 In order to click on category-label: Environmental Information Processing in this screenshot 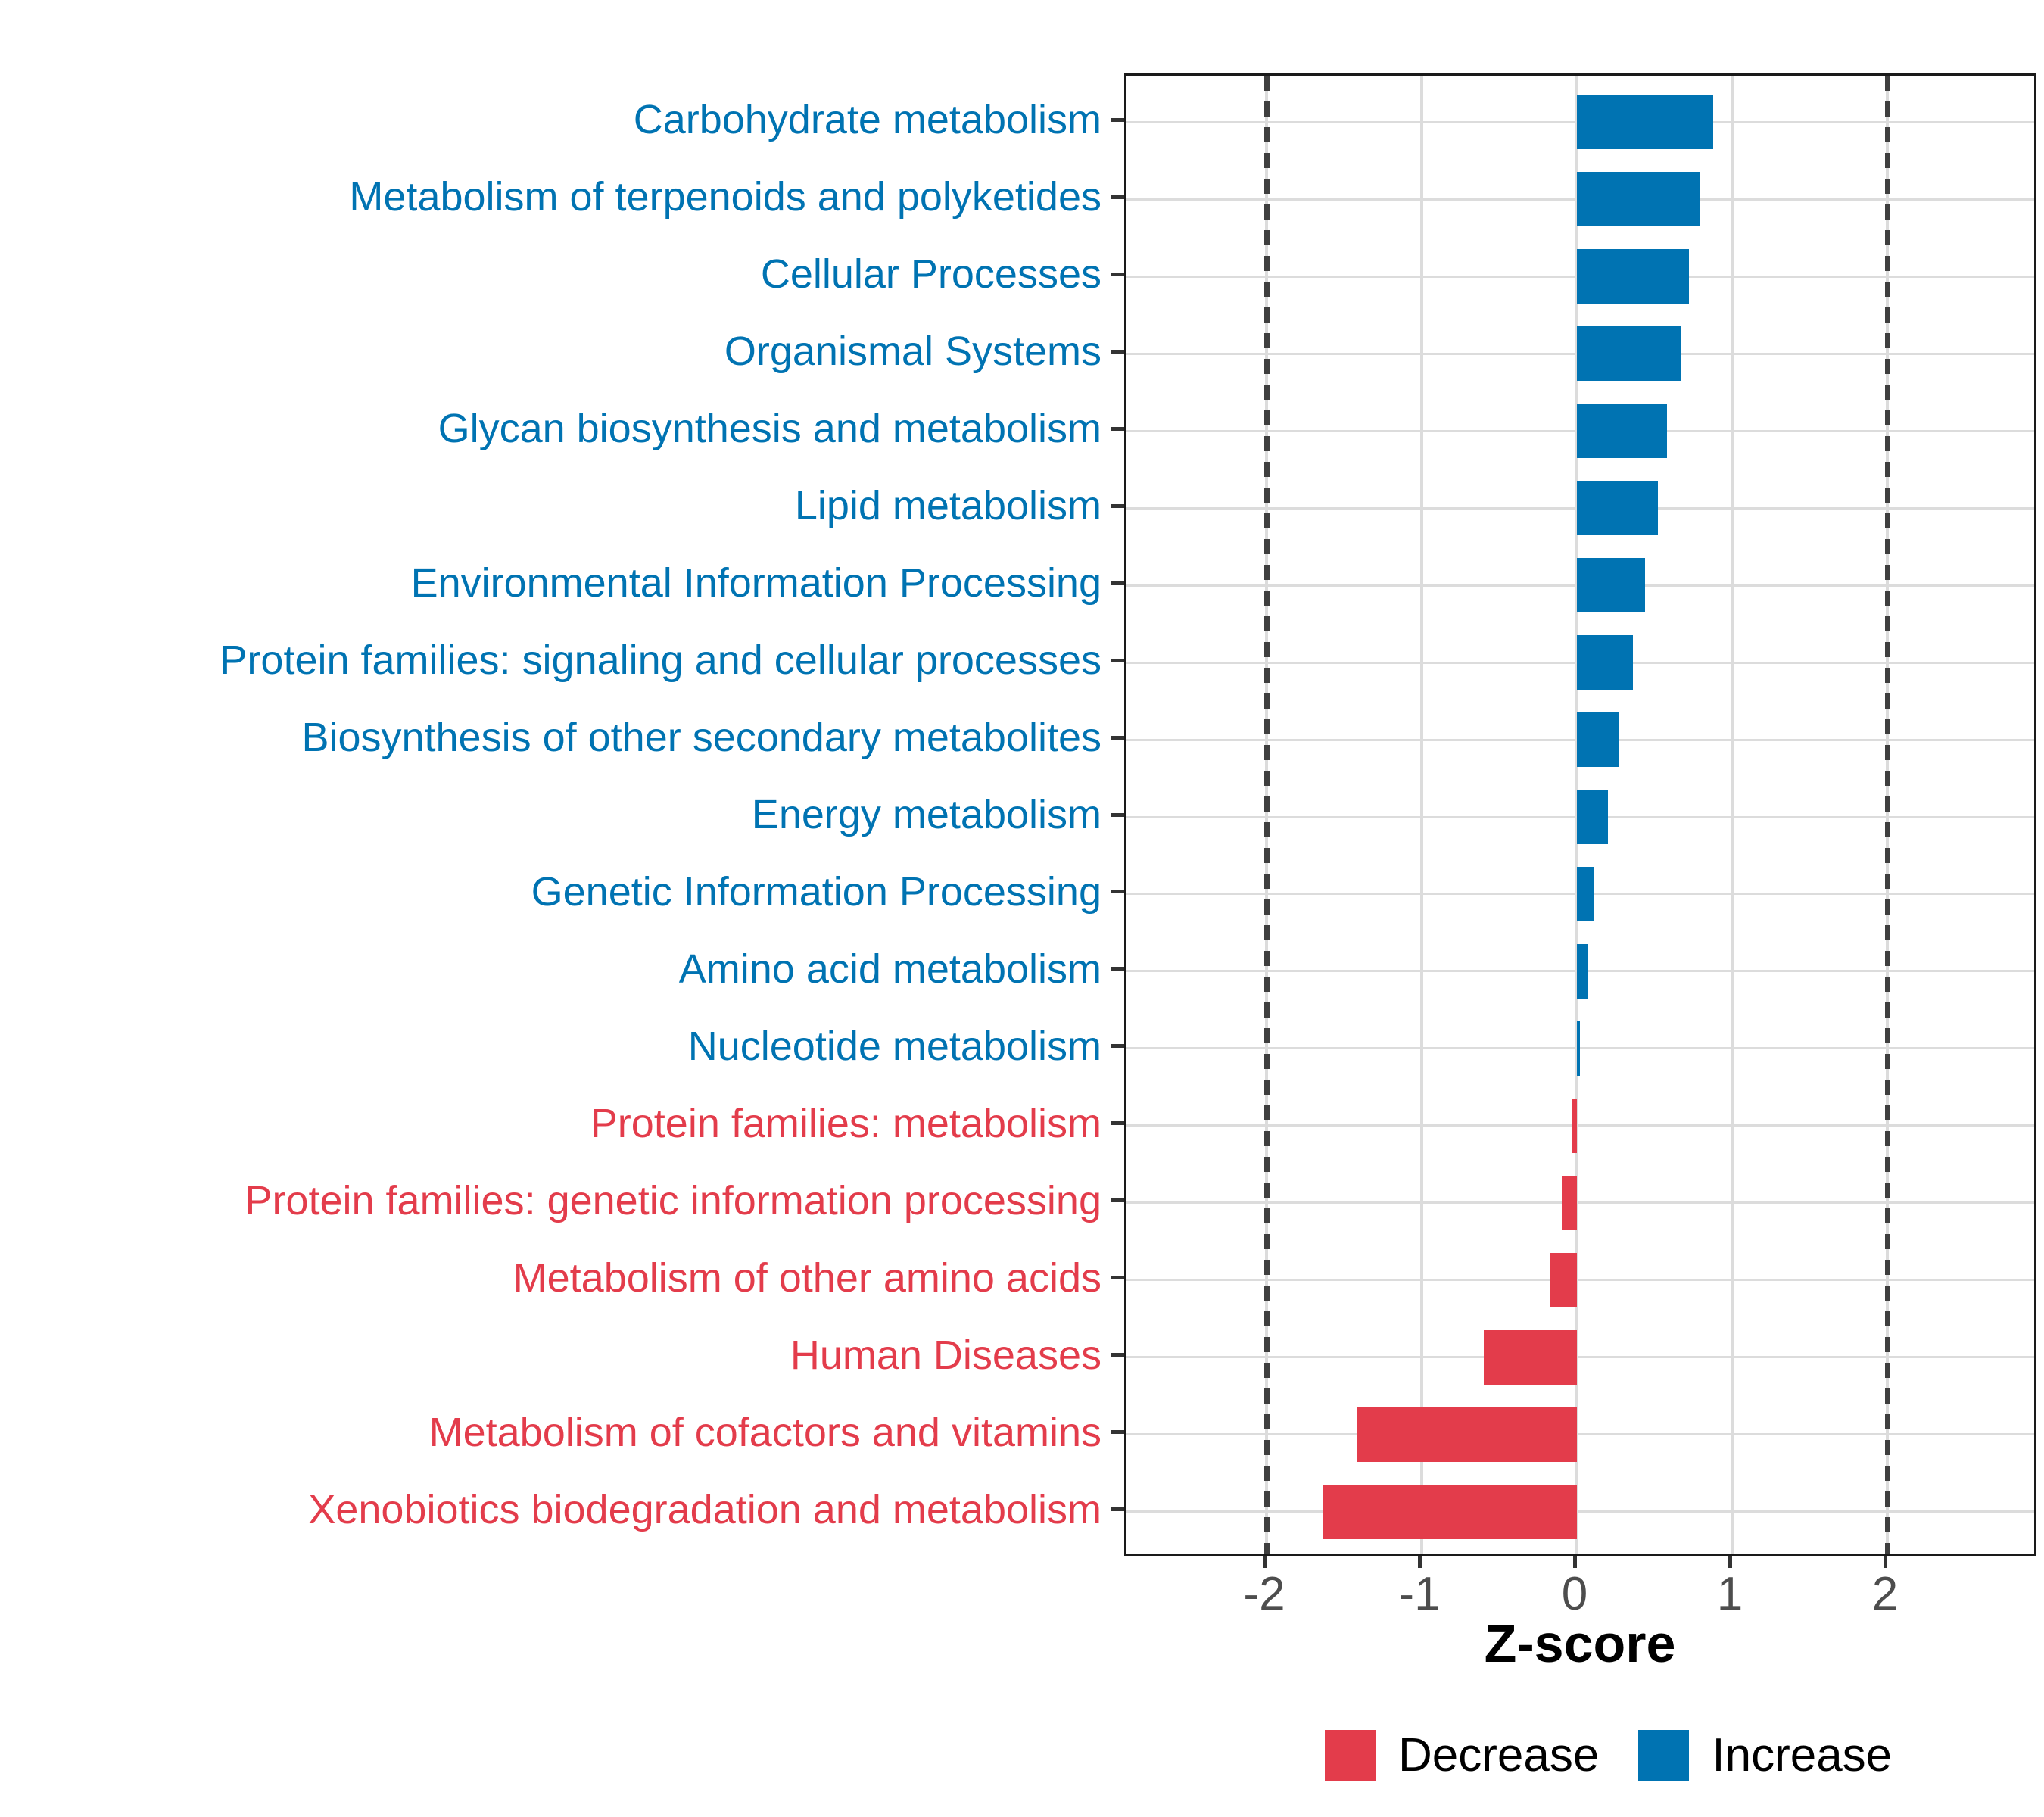, I will do `click(755, 583)`.